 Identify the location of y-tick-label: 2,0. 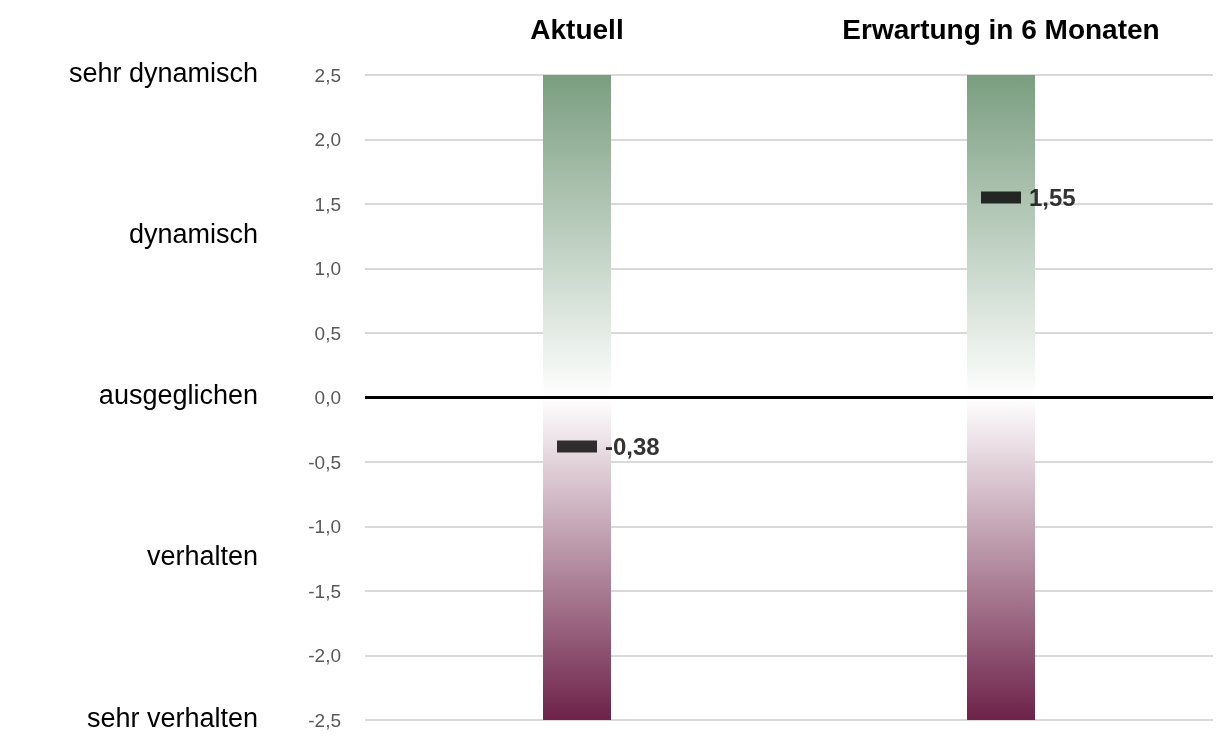
(327, 139).